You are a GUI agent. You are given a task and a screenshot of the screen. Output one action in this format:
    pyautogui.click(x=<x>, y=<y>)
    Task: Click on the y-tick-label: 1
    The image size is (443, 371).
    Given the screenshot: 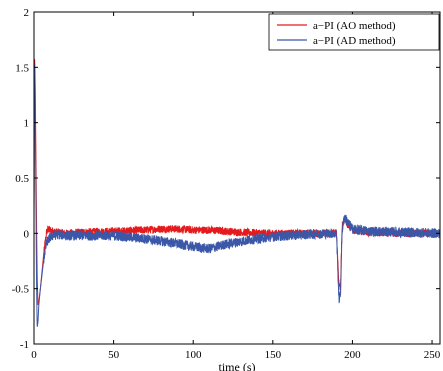 What is the action you would take?
    pyautogui.click(x=27, y=124)
    